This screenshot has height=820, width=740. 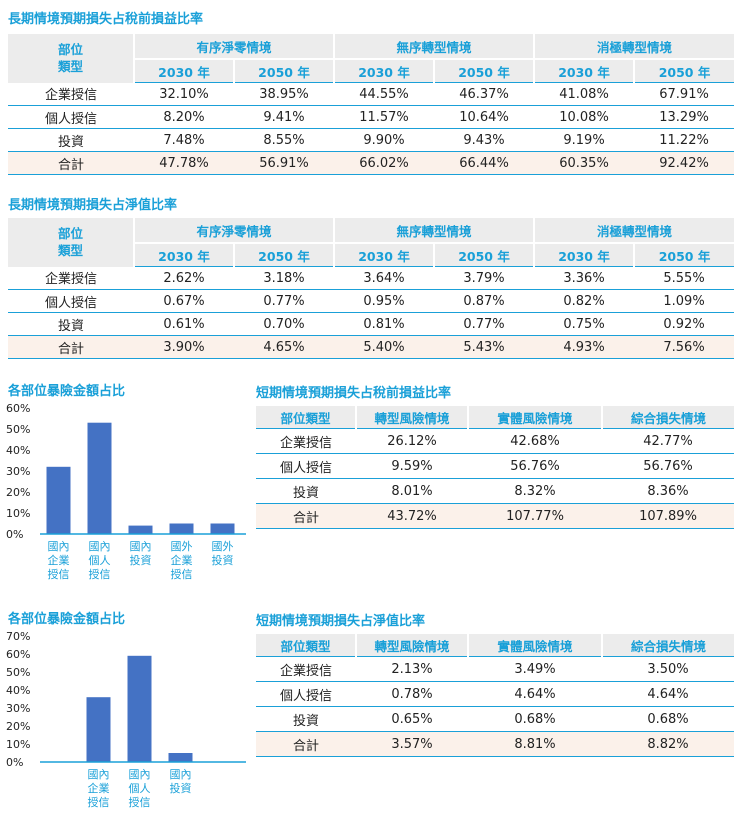 I want to click on table-cell: 0.61%, so click(x=184, y=324).